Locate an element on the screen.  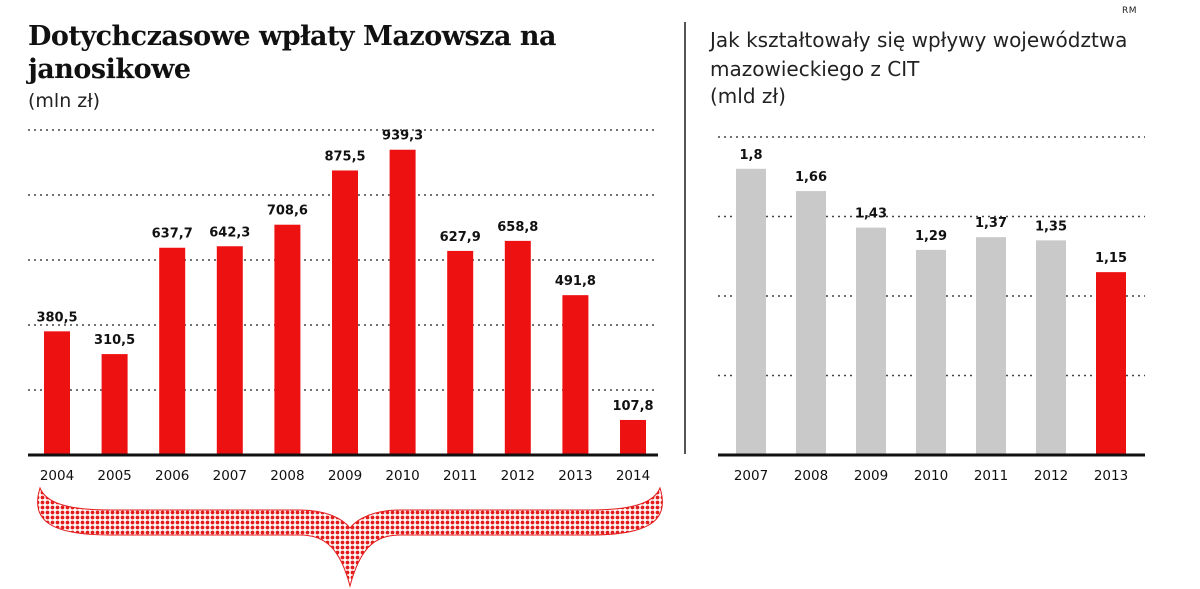
value-label-2007: 642,3 is located at coordinates (229, 232).